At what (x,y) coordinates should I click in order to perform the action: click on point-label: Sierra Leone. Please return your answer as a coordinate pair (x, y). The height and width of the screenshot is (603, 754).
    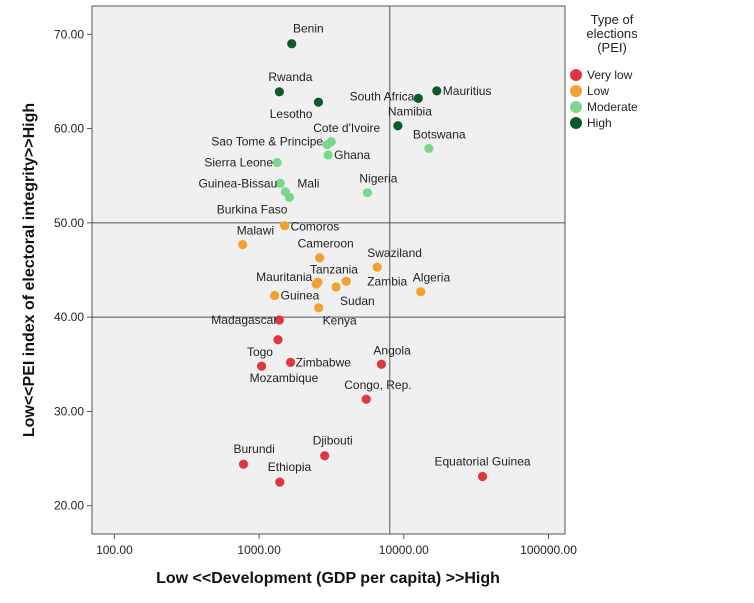
    Looking at the image, I should click on (238, 163).